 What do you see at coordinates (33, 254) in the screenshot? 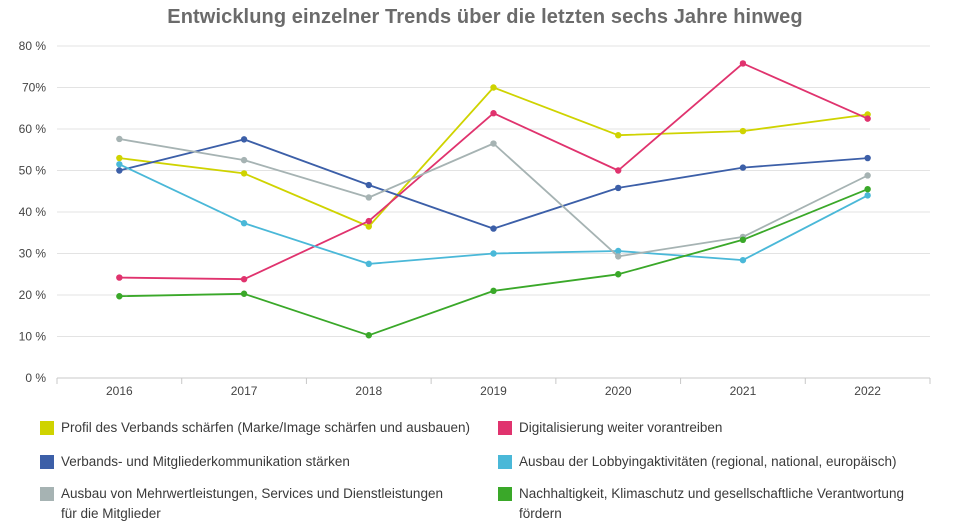
I see `y-tick-label: 30 %` at bounding box center [33, 254].